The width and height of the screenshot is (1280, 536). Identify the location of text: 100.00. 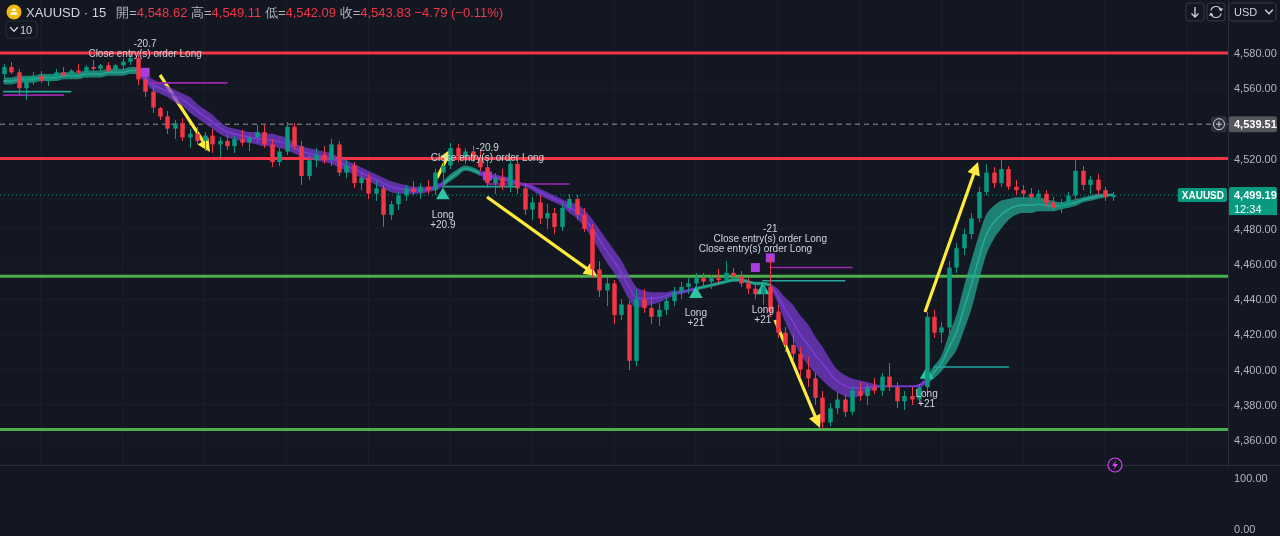
(1251, 478).